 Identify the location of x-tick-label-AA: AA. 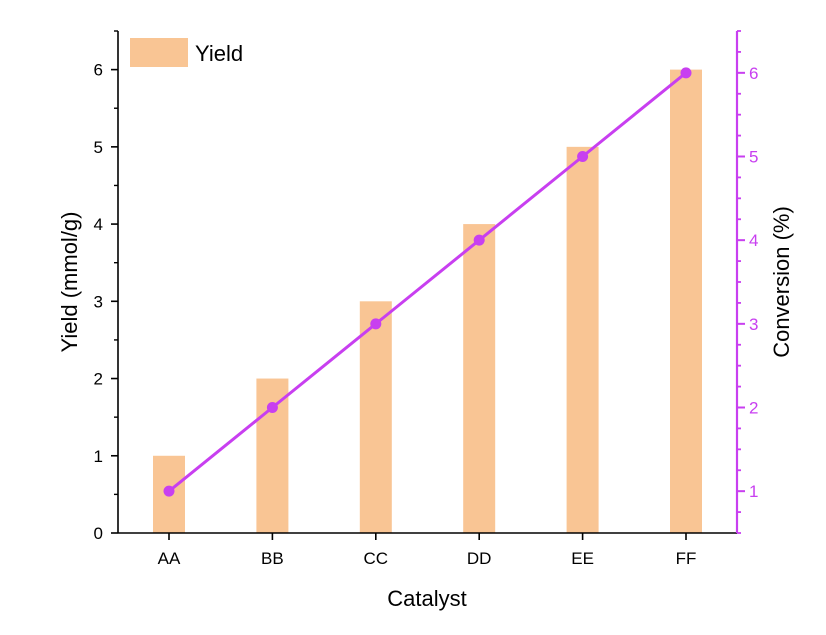
(169, 558).